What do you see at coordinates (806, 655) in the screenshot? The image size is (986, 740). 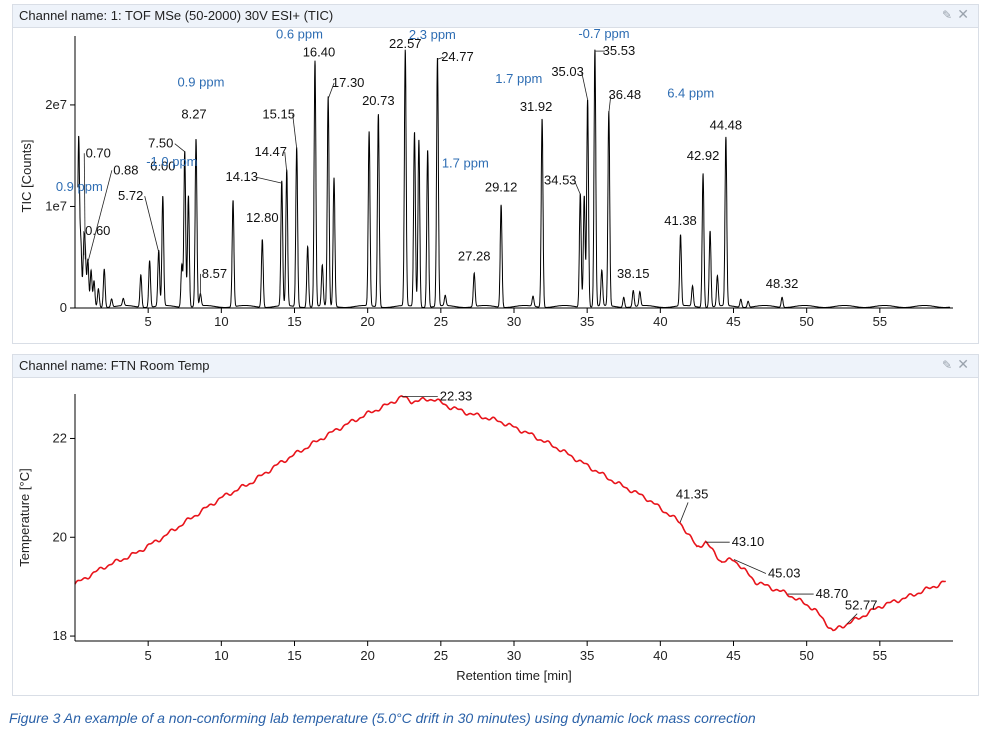 I see `temp-x-tick-label: 50` at bounding box center [806, 655].